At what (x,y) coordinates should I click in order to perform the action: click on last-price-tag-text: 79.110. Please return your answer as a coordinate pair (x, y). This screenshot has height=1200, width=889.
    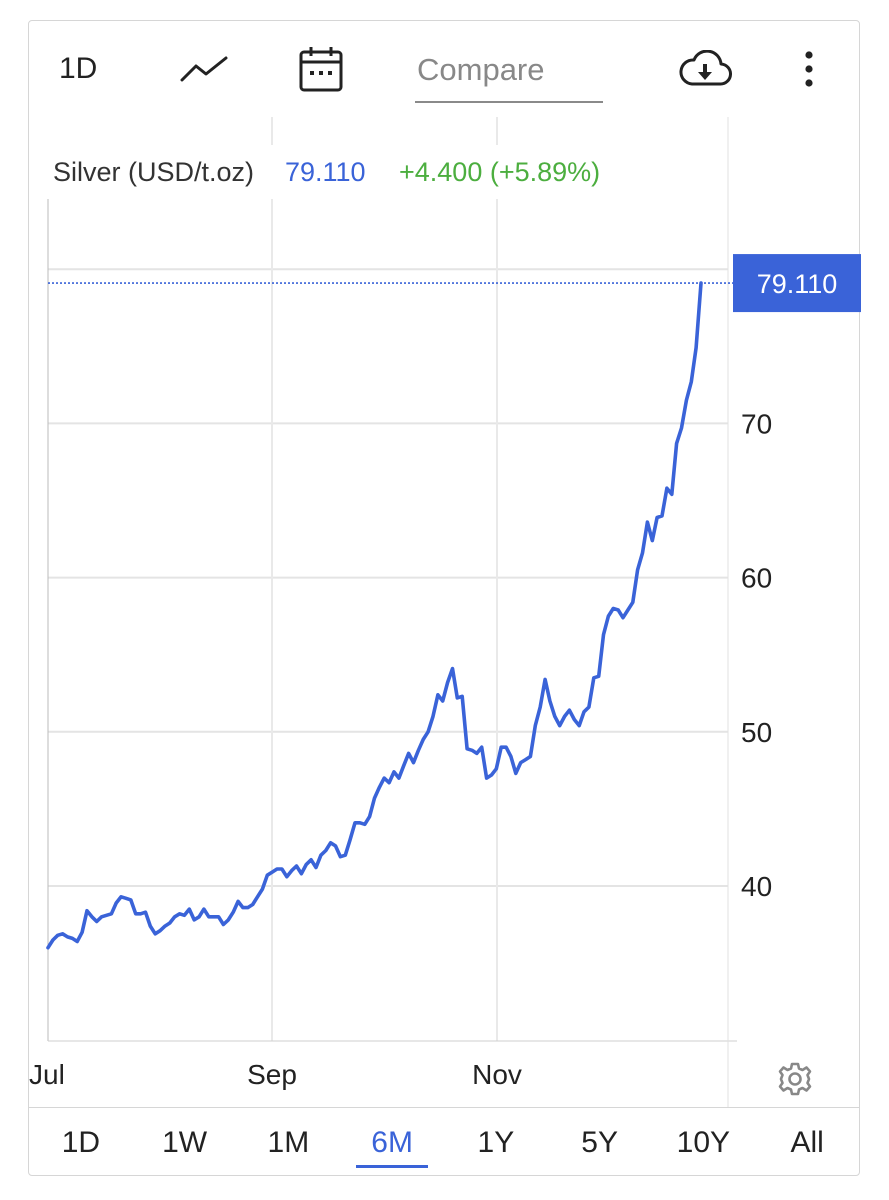
    Looking at the image, I should click on (797, 284).